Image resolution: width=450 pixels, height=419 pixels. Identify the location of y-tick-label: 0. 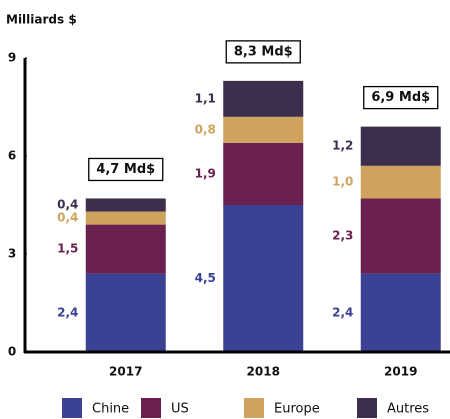
(12, 352).